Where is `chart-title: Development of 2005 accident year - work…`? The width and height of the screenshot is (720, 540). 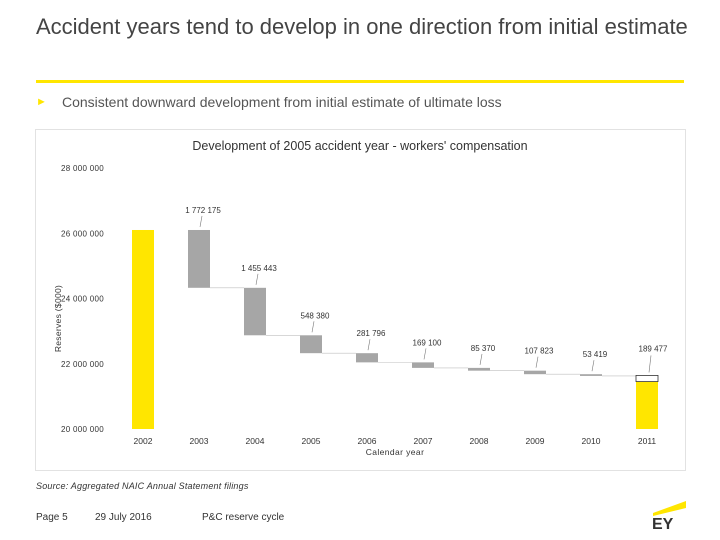
chart-title: Development of 2005 accident year - work… is located at coordinates (359, 146).